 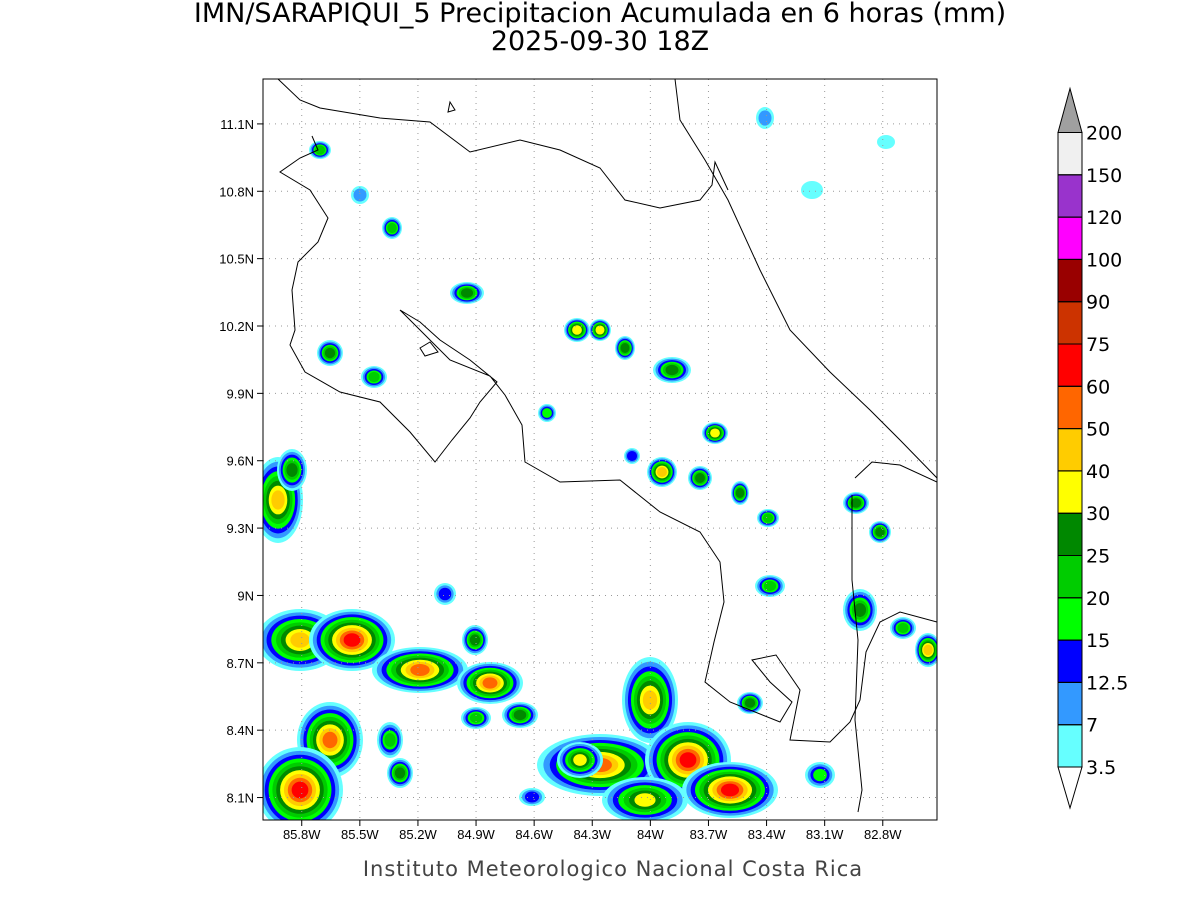 What do you see at coordinates (418, 834) in the screenshot?
I see `x-tick-label: 85.2W` at bounding box center [418, 834].